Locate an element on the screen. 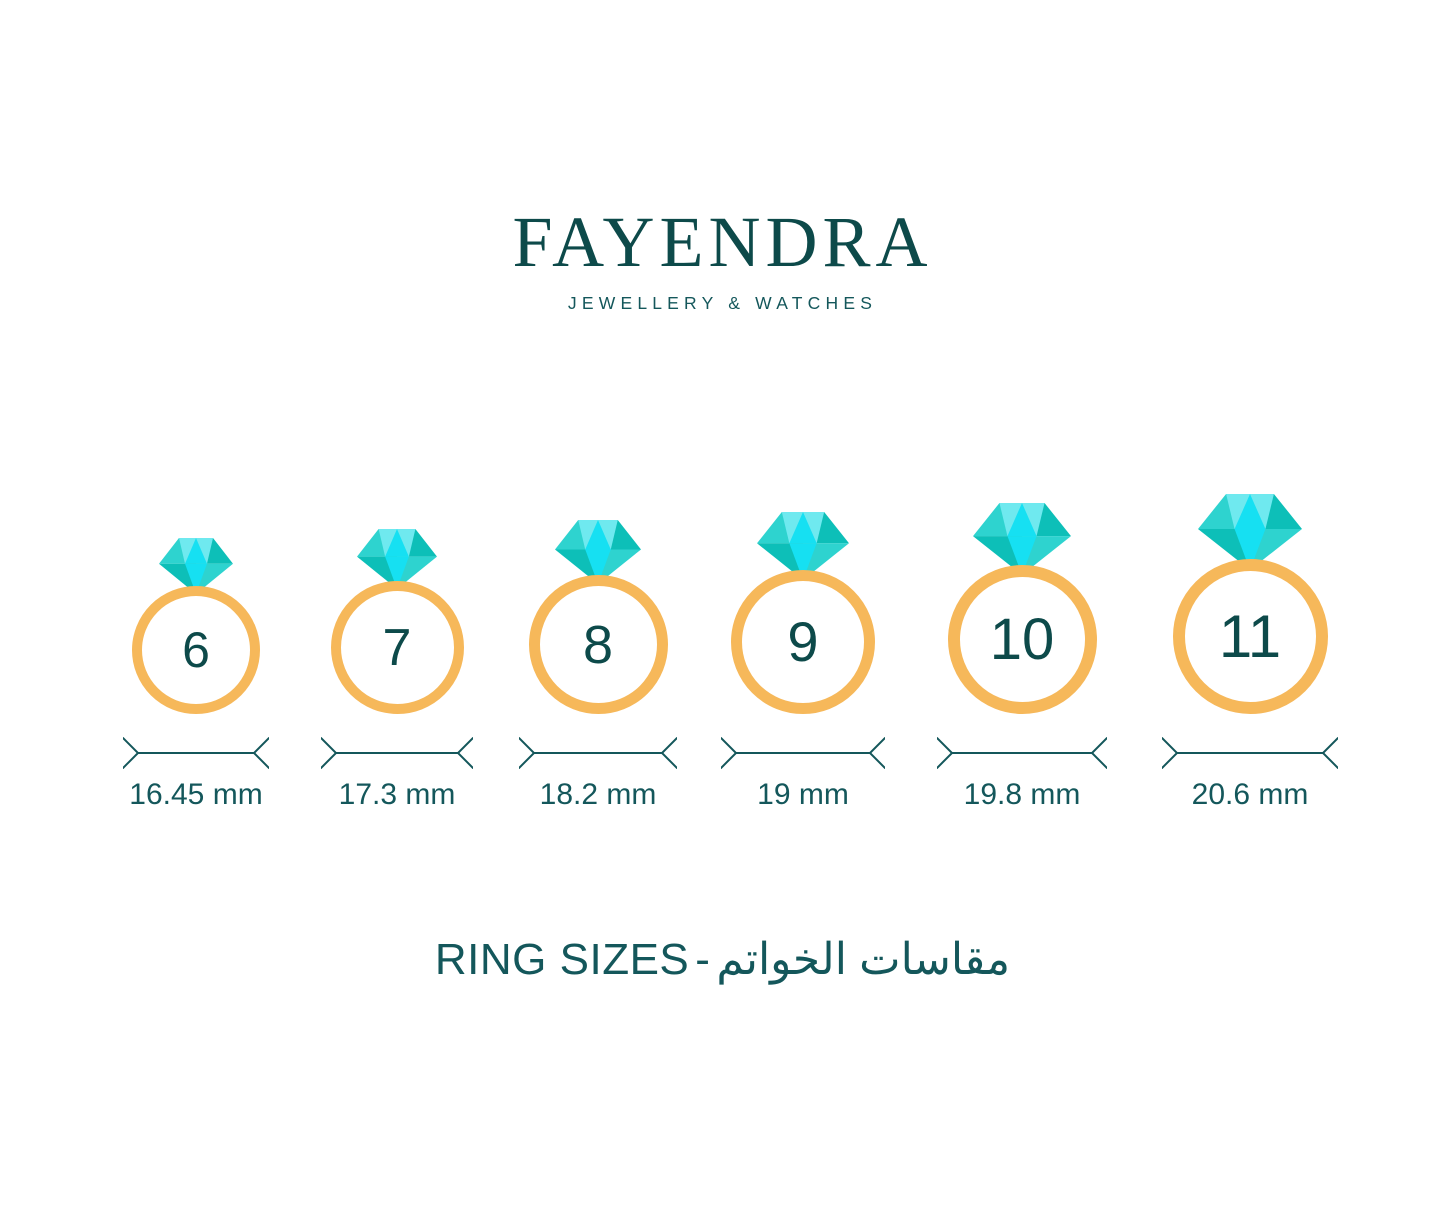  ring-diameter-label: 20.6 mm is located at coordinates (1250, 794).